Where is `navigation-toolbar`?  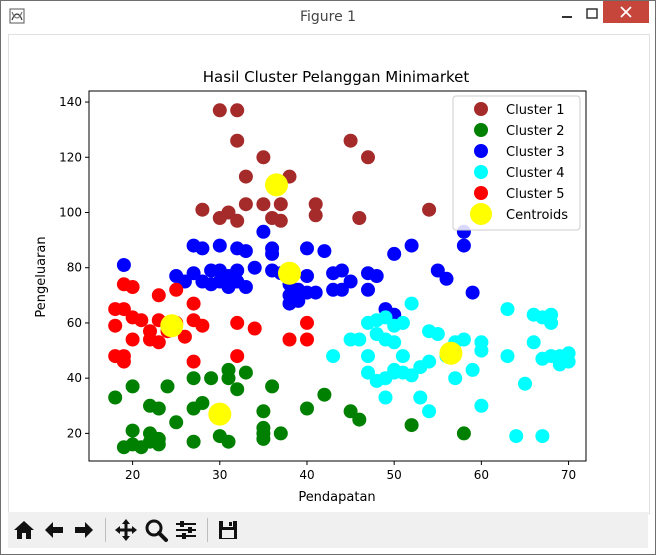 navigation-toolbar is located at coordinates (328, 530).